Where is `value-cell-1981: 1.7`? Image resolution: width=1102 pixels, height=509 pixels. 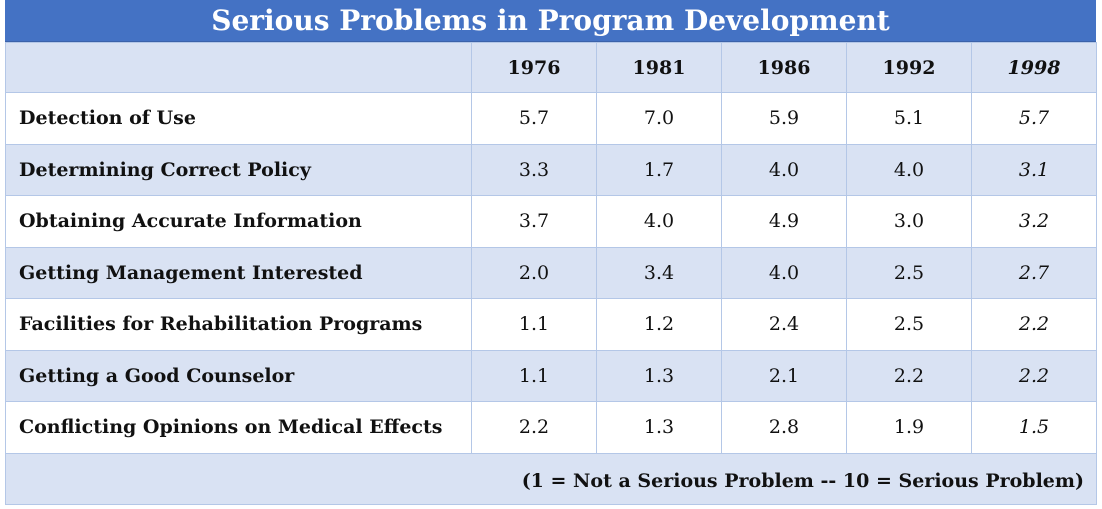
value-cell-1981: 1.7 is located at coordinates (659, 169).